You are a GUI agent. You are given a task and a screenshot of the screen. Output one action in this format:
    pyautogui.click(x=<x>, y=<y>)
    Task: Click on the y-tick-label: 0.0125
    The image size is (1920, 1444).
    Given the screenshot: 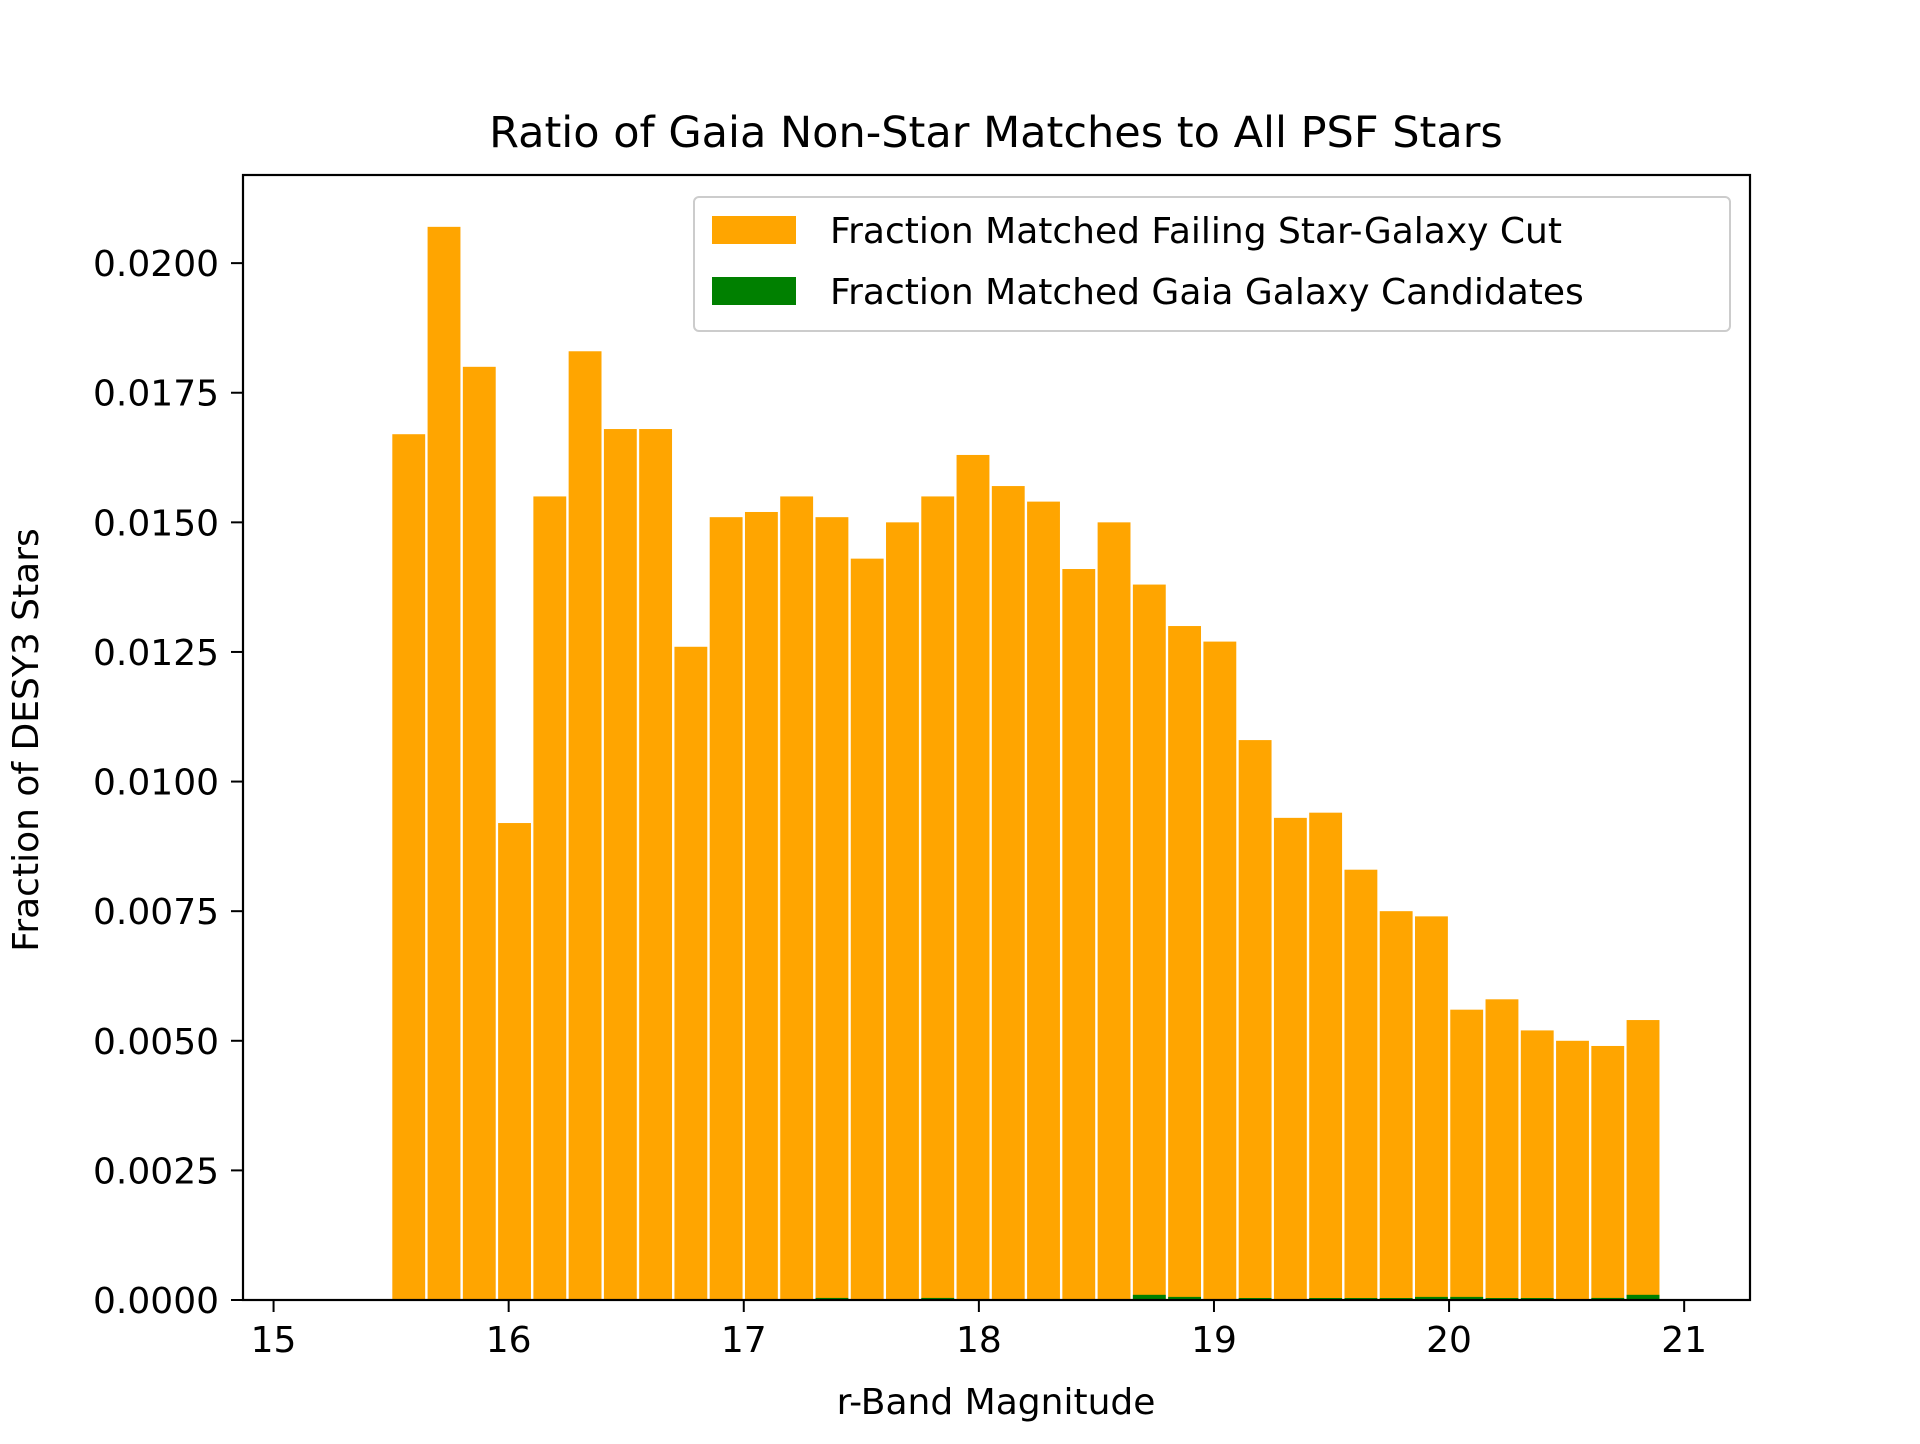 What is the action you would take?
    pyautogui.click(x=156, y=653)
    